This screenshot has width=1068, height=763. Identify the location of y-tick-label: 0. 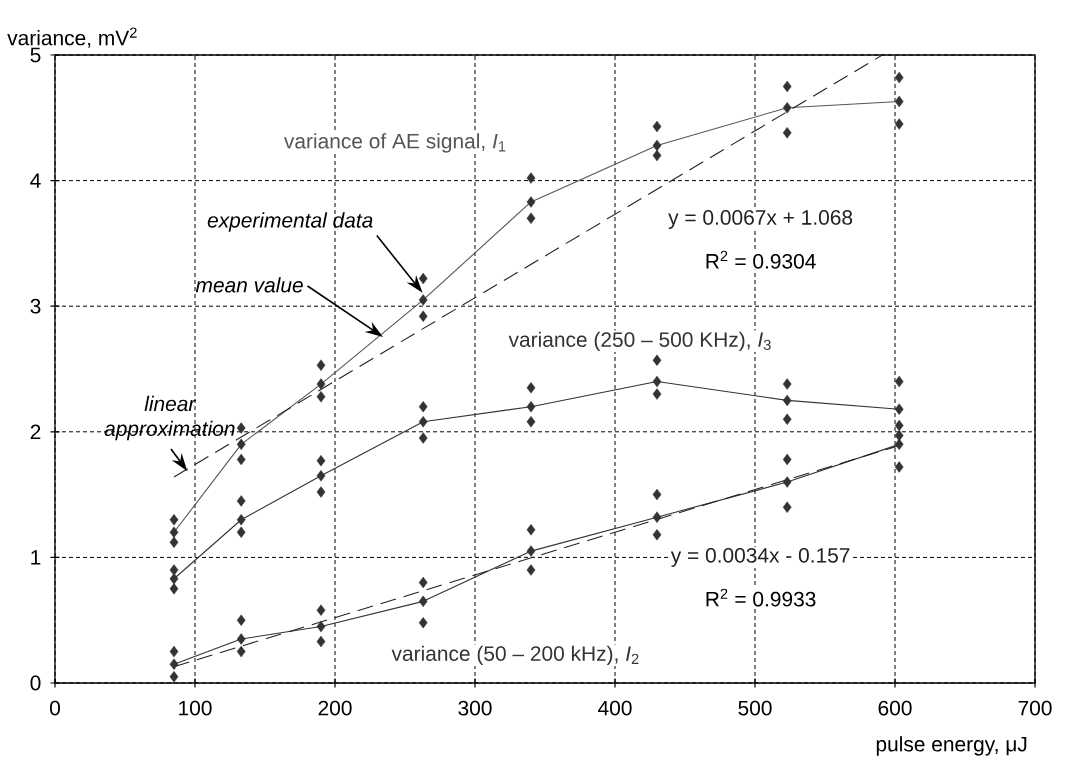
(35, 683).